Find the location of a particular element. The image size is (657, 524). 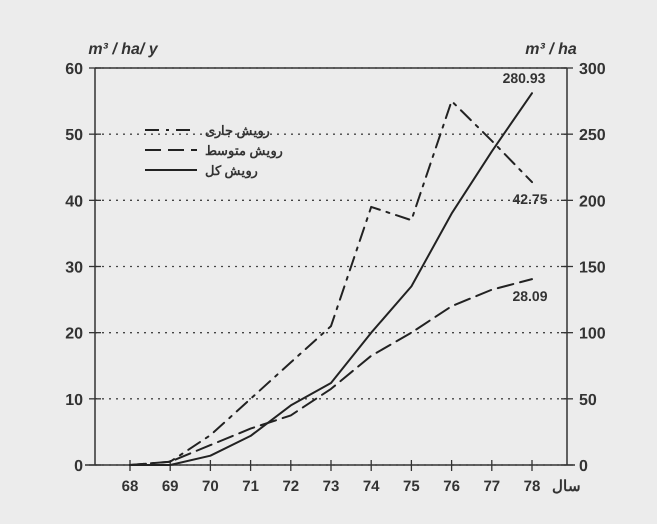

legend-label: رویش جاری is located at coordinates (237, 131).